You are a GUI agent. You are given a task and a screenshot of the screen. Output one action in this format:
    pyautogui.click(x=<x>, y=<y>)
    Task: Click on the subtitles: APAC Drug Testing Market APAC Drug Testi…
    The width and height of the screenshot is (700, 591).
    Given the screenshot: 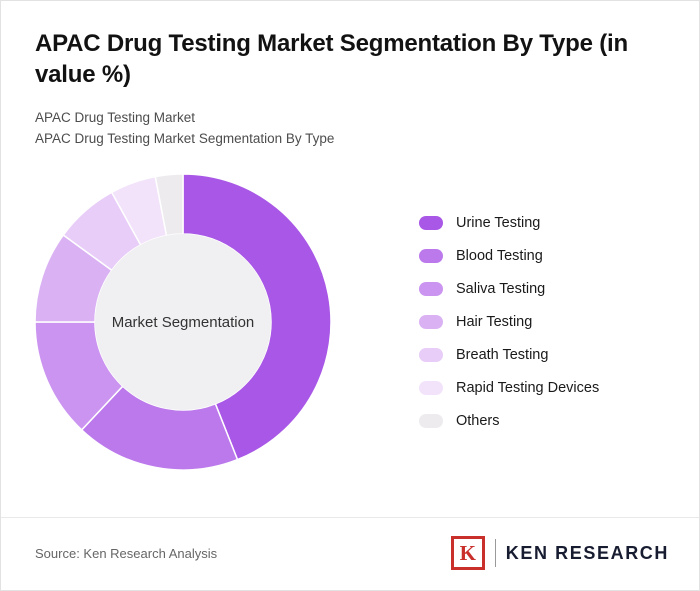 What is the action you would take?
    pyautogui.click(x=350, y=129)
    